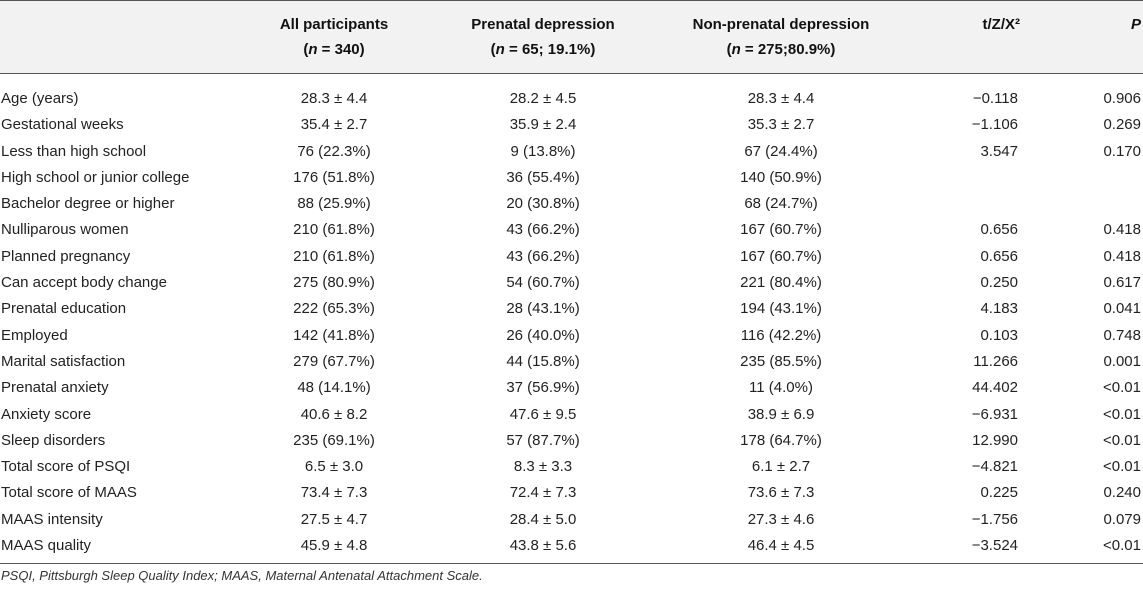 This screenshot has width=1143, height=590. Describe the element at coordinates (334, 177) in the screenshot. I see `cell-all-participants: 176 (51.8%)` at that location.